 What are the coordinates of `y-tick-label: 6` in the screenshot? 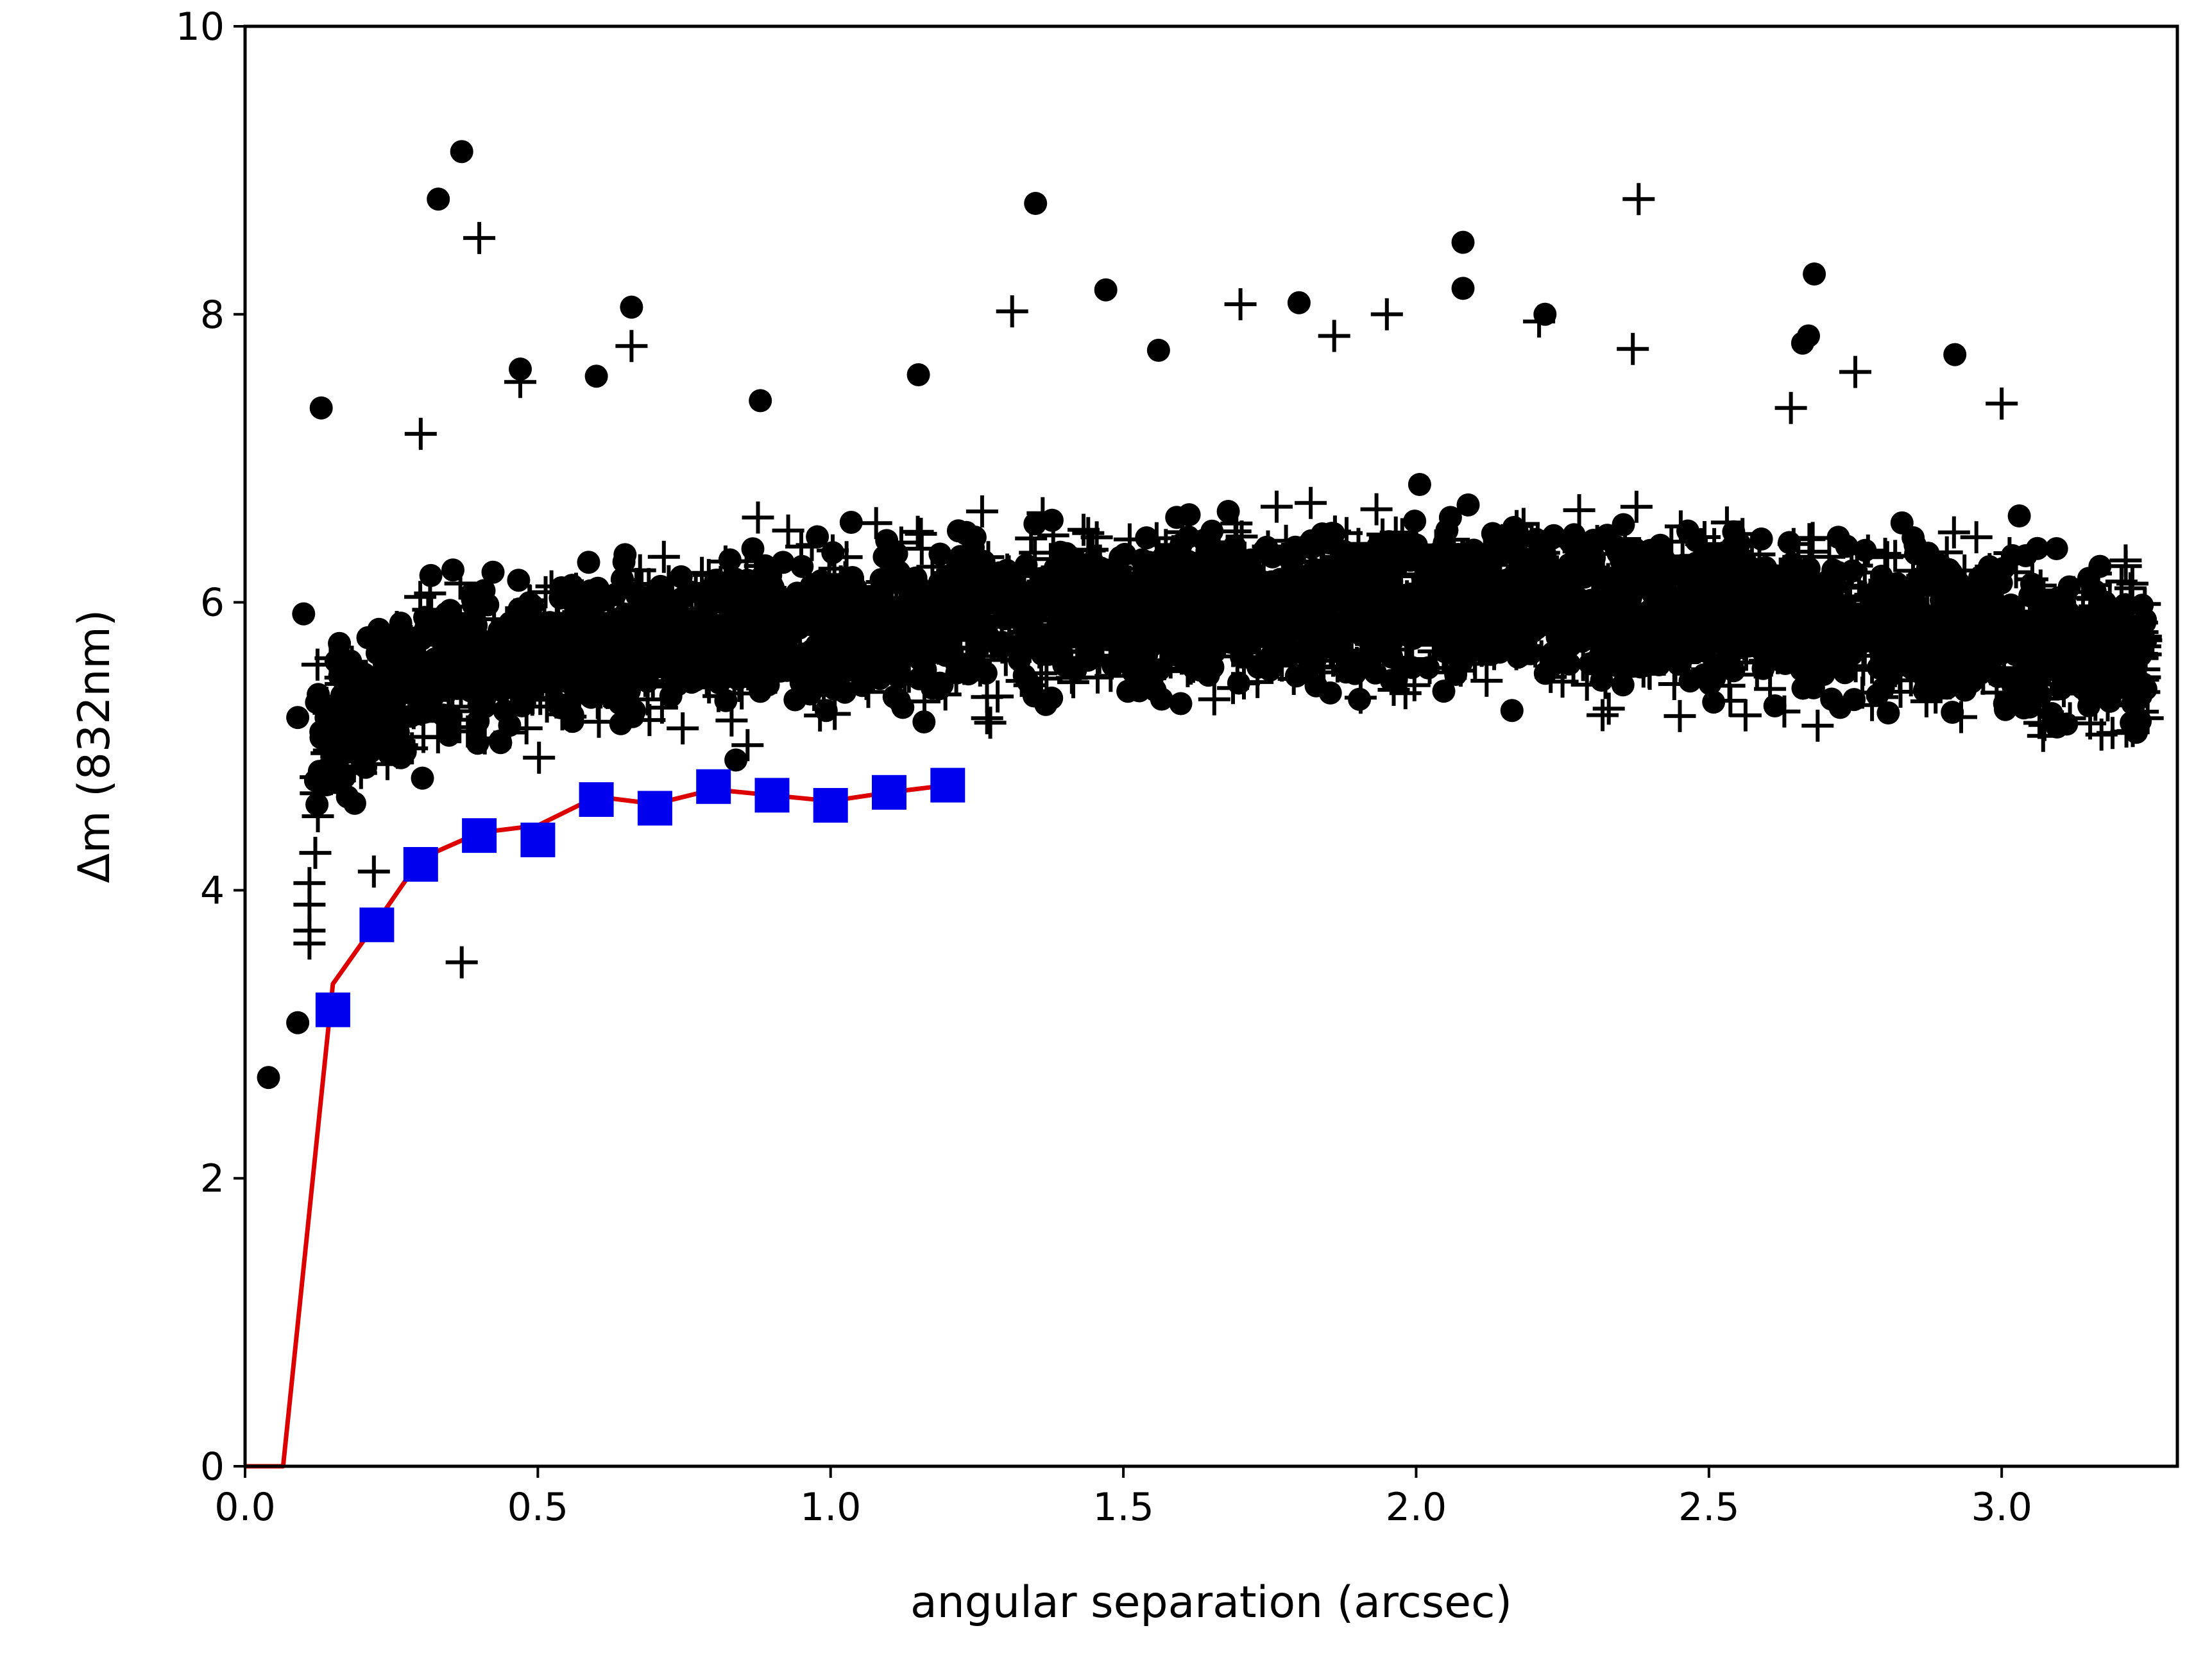 It's located at (212, 603).